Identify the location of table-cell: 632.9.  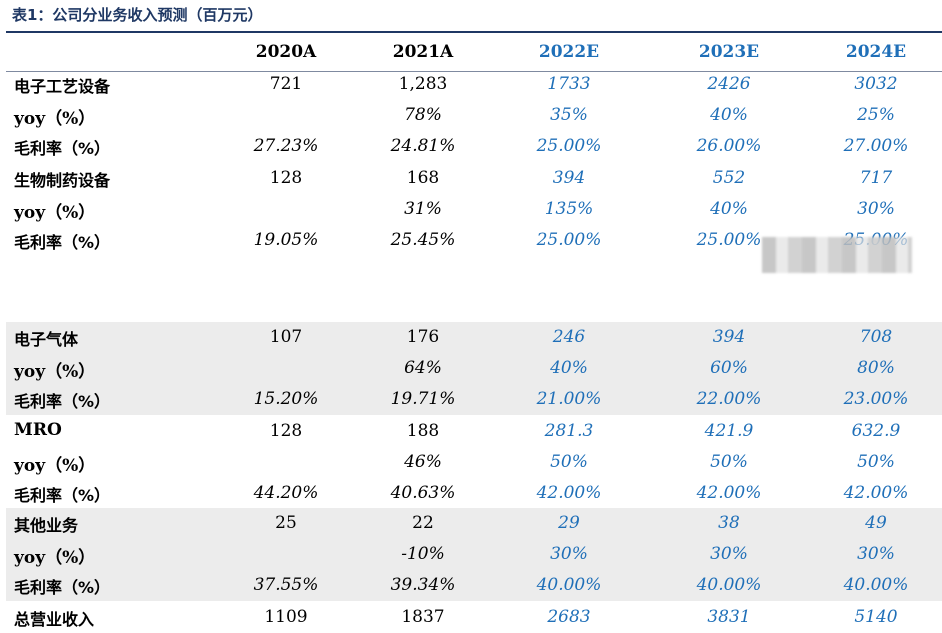
(876, 431).